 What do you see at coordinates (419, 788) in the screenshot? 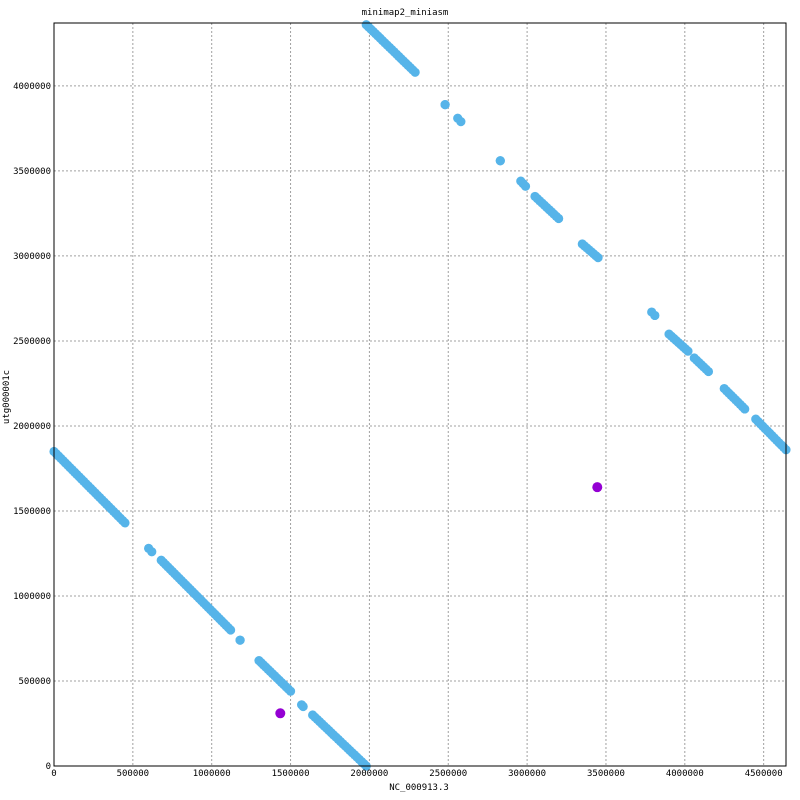
I see `x-axis-title: NC_000913.3` at bounding box center [419, 788].